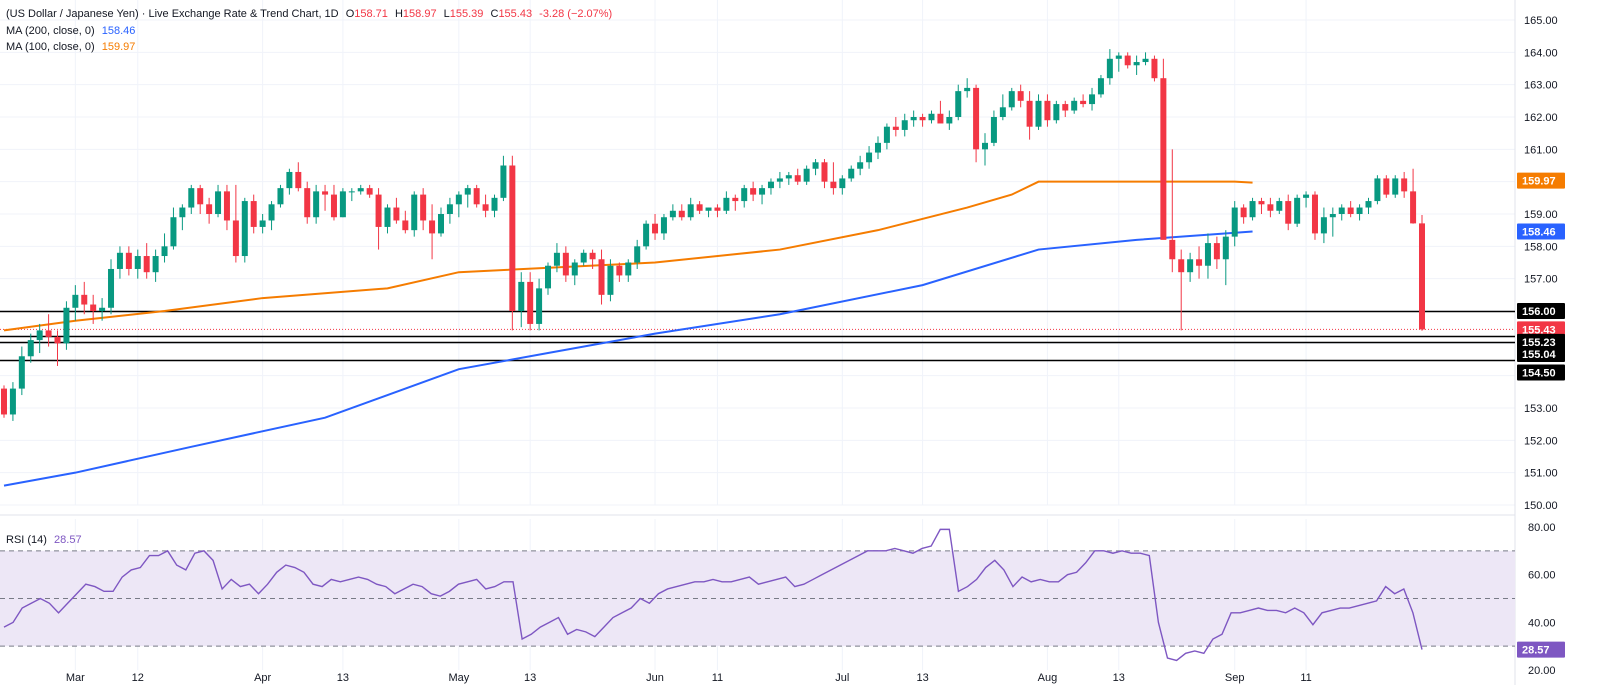 The width and height of the screenshot is (1600, 685). I want to click on price-tick-label: 161.00, so click(1541, 150).